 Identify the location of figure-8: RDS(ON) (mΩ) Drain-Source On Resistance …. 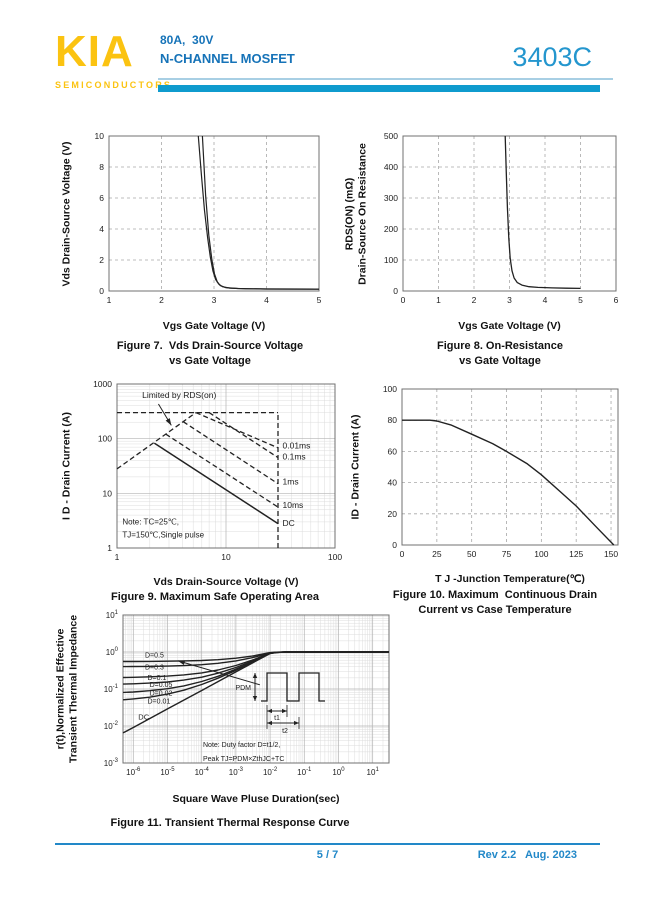
(484, 250).